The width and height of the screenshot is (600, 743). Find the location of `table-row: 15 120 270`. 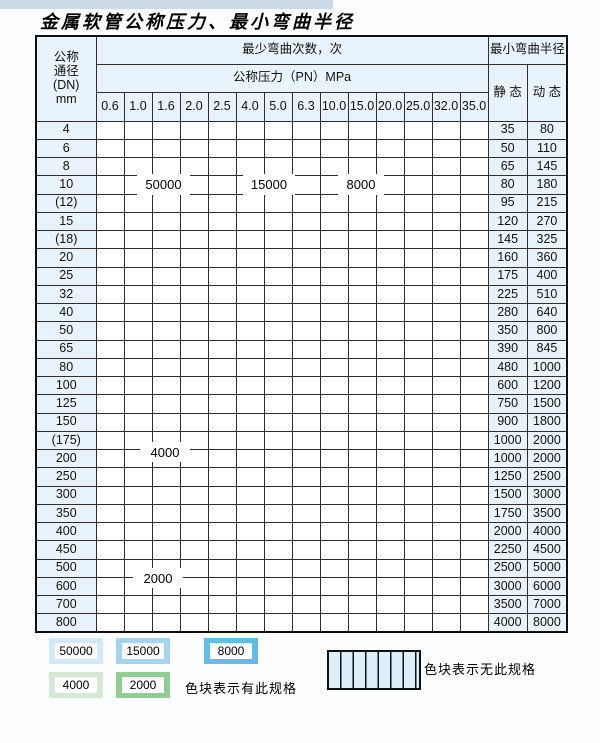

table-row: 15 120 270 is located at coordinates (301, 221).